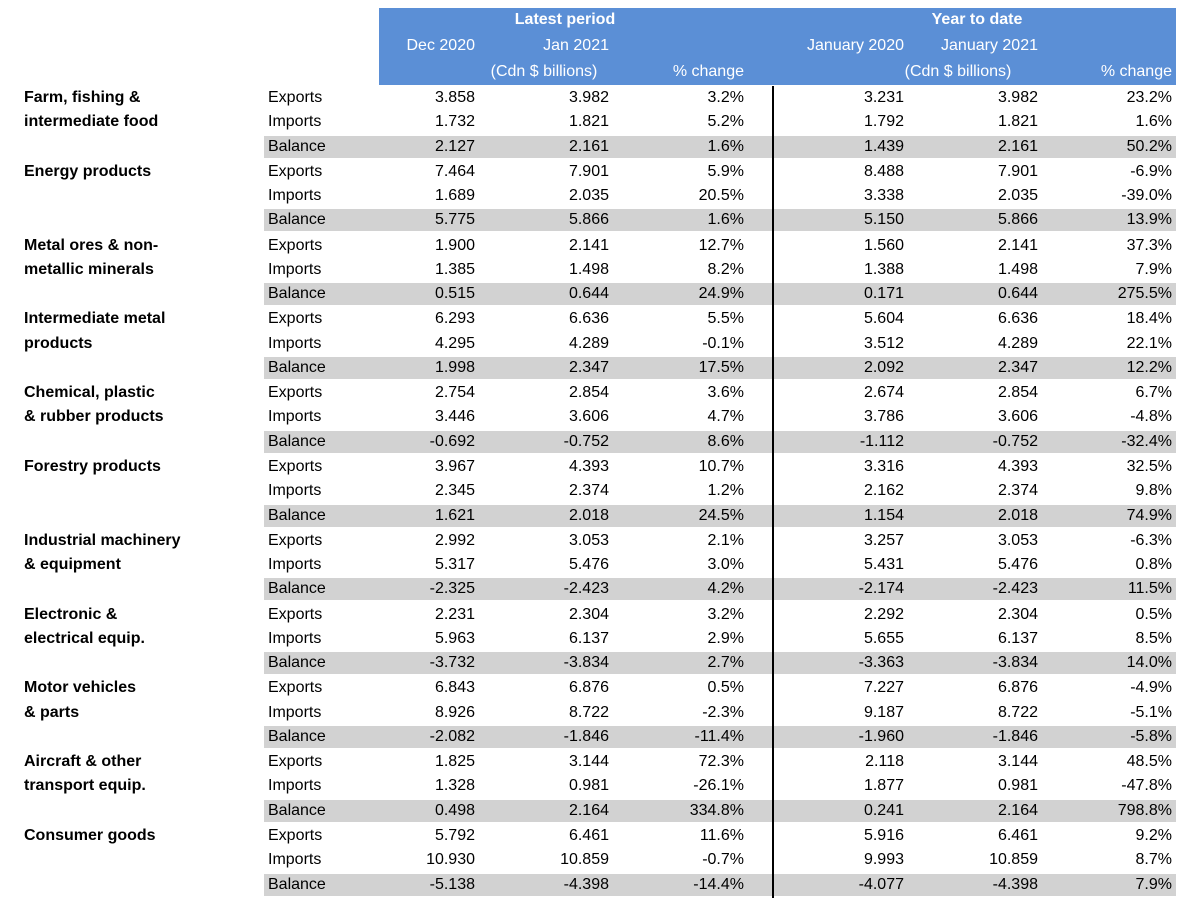 This screenshot has width=1200, height=910. Describe the element at coordinates (58, 343) in the screenshot. I see `category-label-line: products` at that location.